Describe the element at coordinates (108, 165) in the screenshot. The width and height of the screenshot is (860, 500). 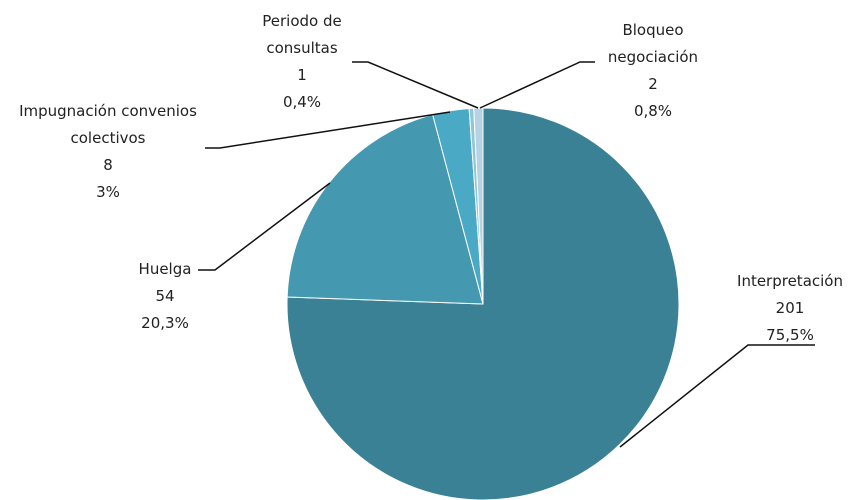
I see `label-value: 8` at that location.